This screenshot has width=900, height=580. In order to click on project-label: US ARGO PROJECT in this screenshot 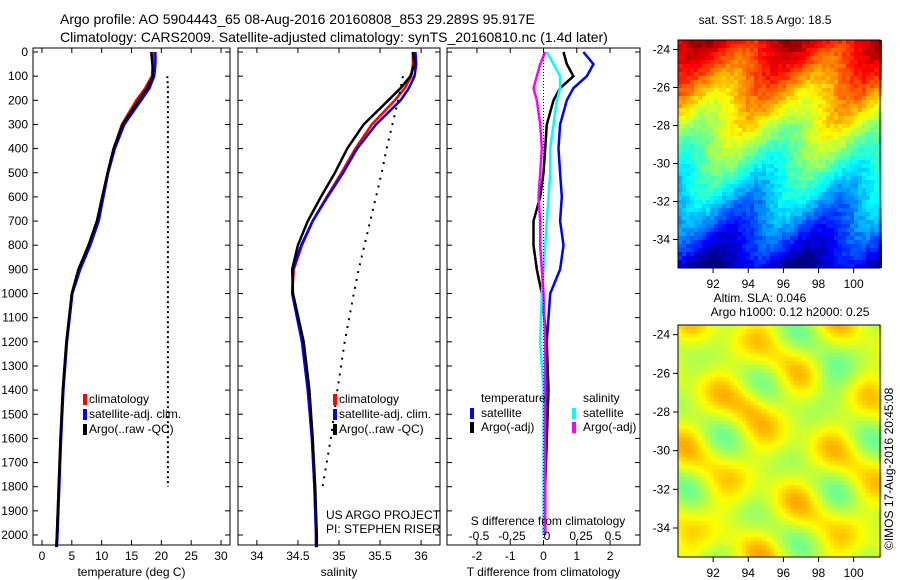, I will do `click(383, 515)`.